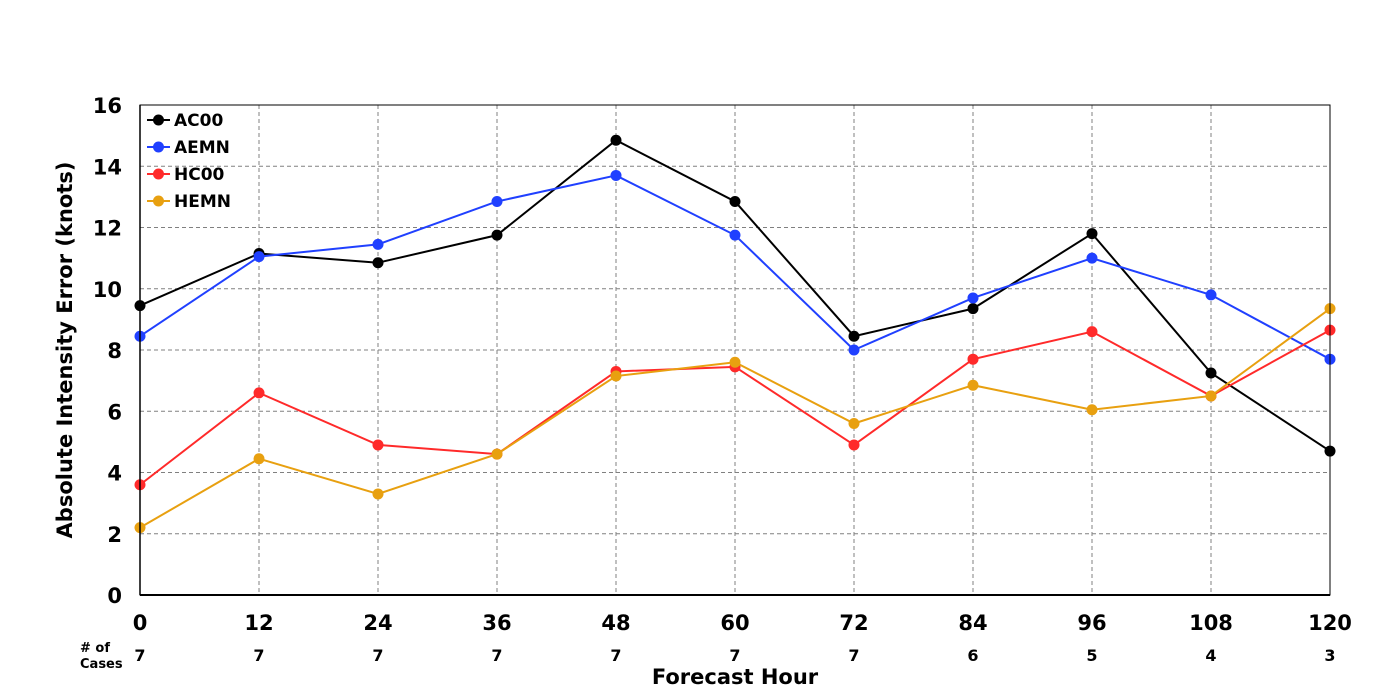 The width and height of the screenshot is (1400, 700). I want to click on x-tick-label: 84, so click(972, 623).